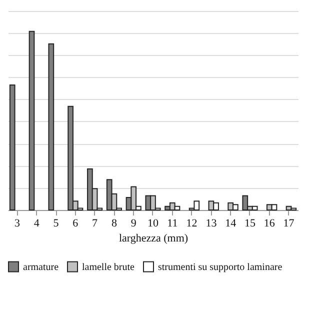  I want to click on x-tick-label: 4, so click(37, 224).